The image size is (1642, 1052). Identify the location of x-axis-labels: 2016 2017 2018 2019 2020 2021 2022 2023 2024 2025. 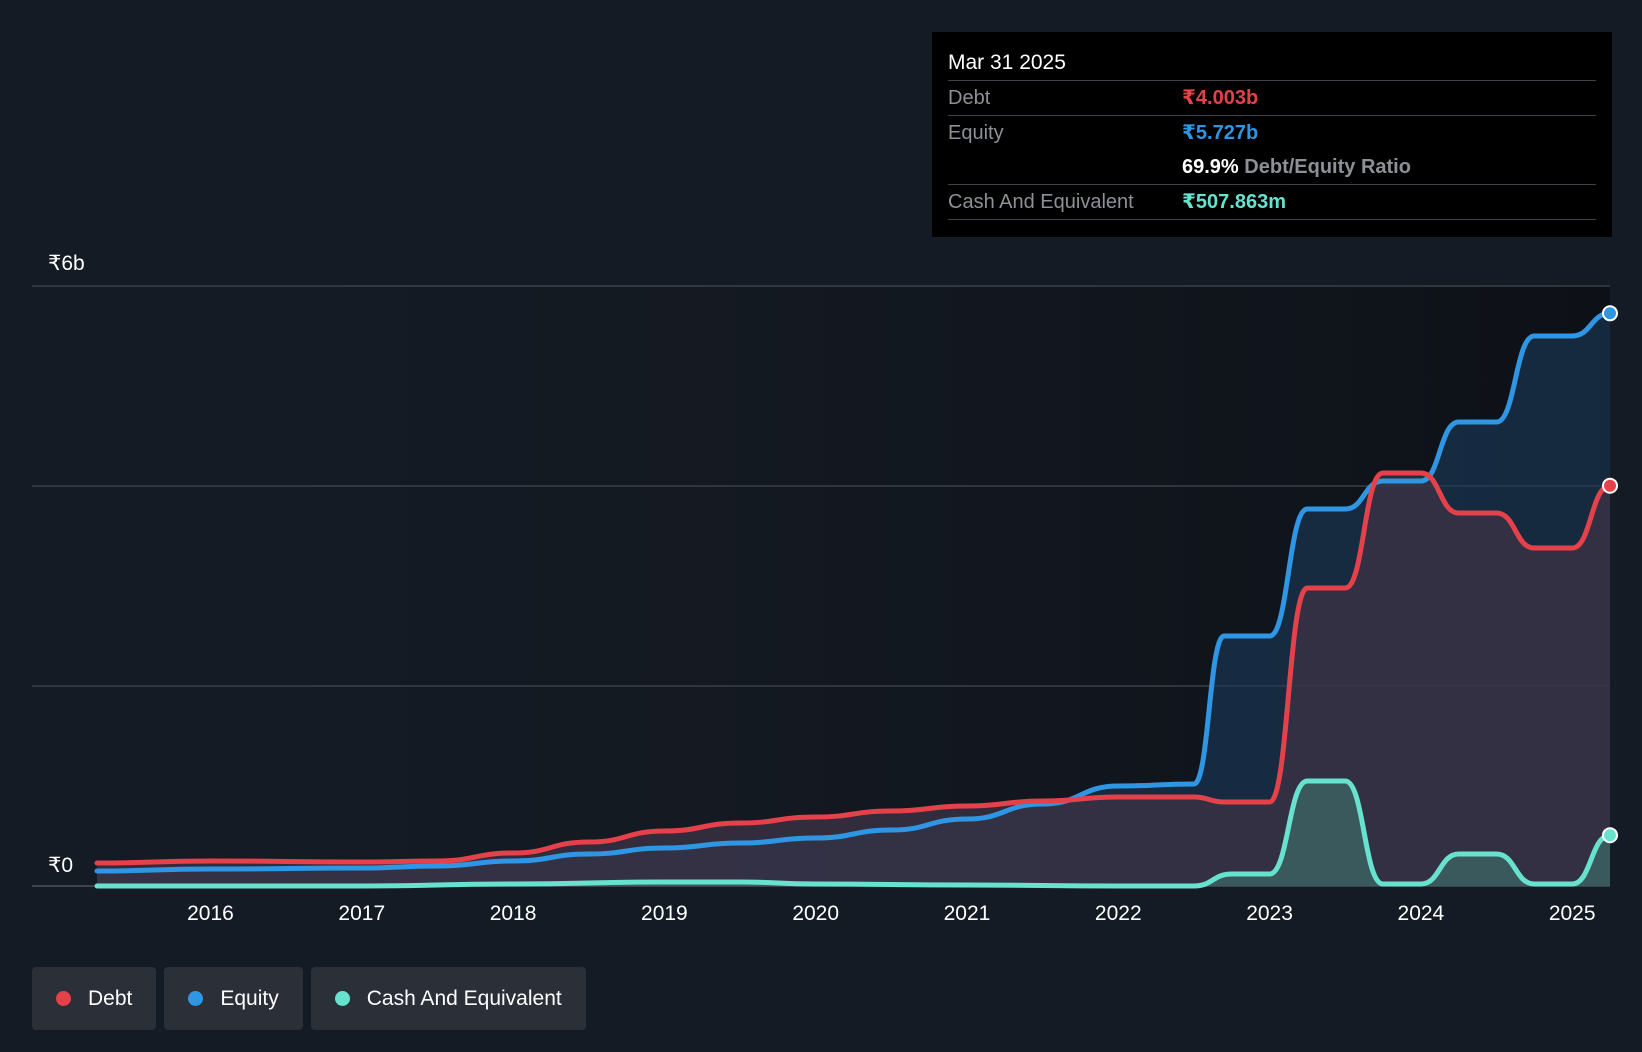
(891, 913).